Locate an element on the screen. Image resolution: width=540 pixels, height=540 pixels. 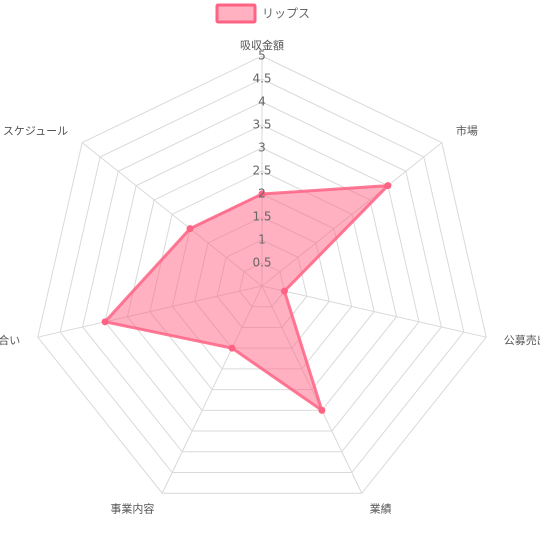
tick-label-1: 1 is located at coordinates (262, 240).